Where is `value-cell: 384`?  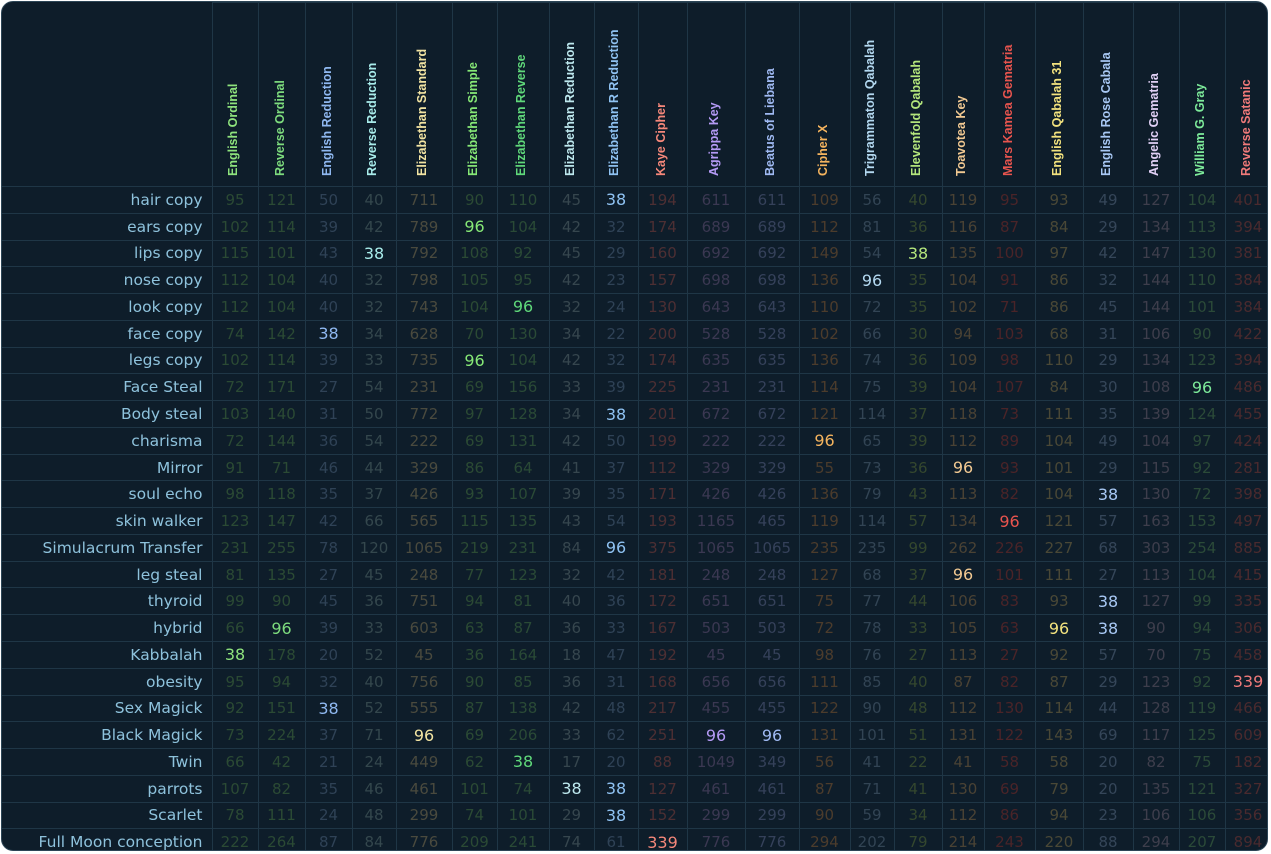
value-cell: 384 is located at coordinates (1245, 307).